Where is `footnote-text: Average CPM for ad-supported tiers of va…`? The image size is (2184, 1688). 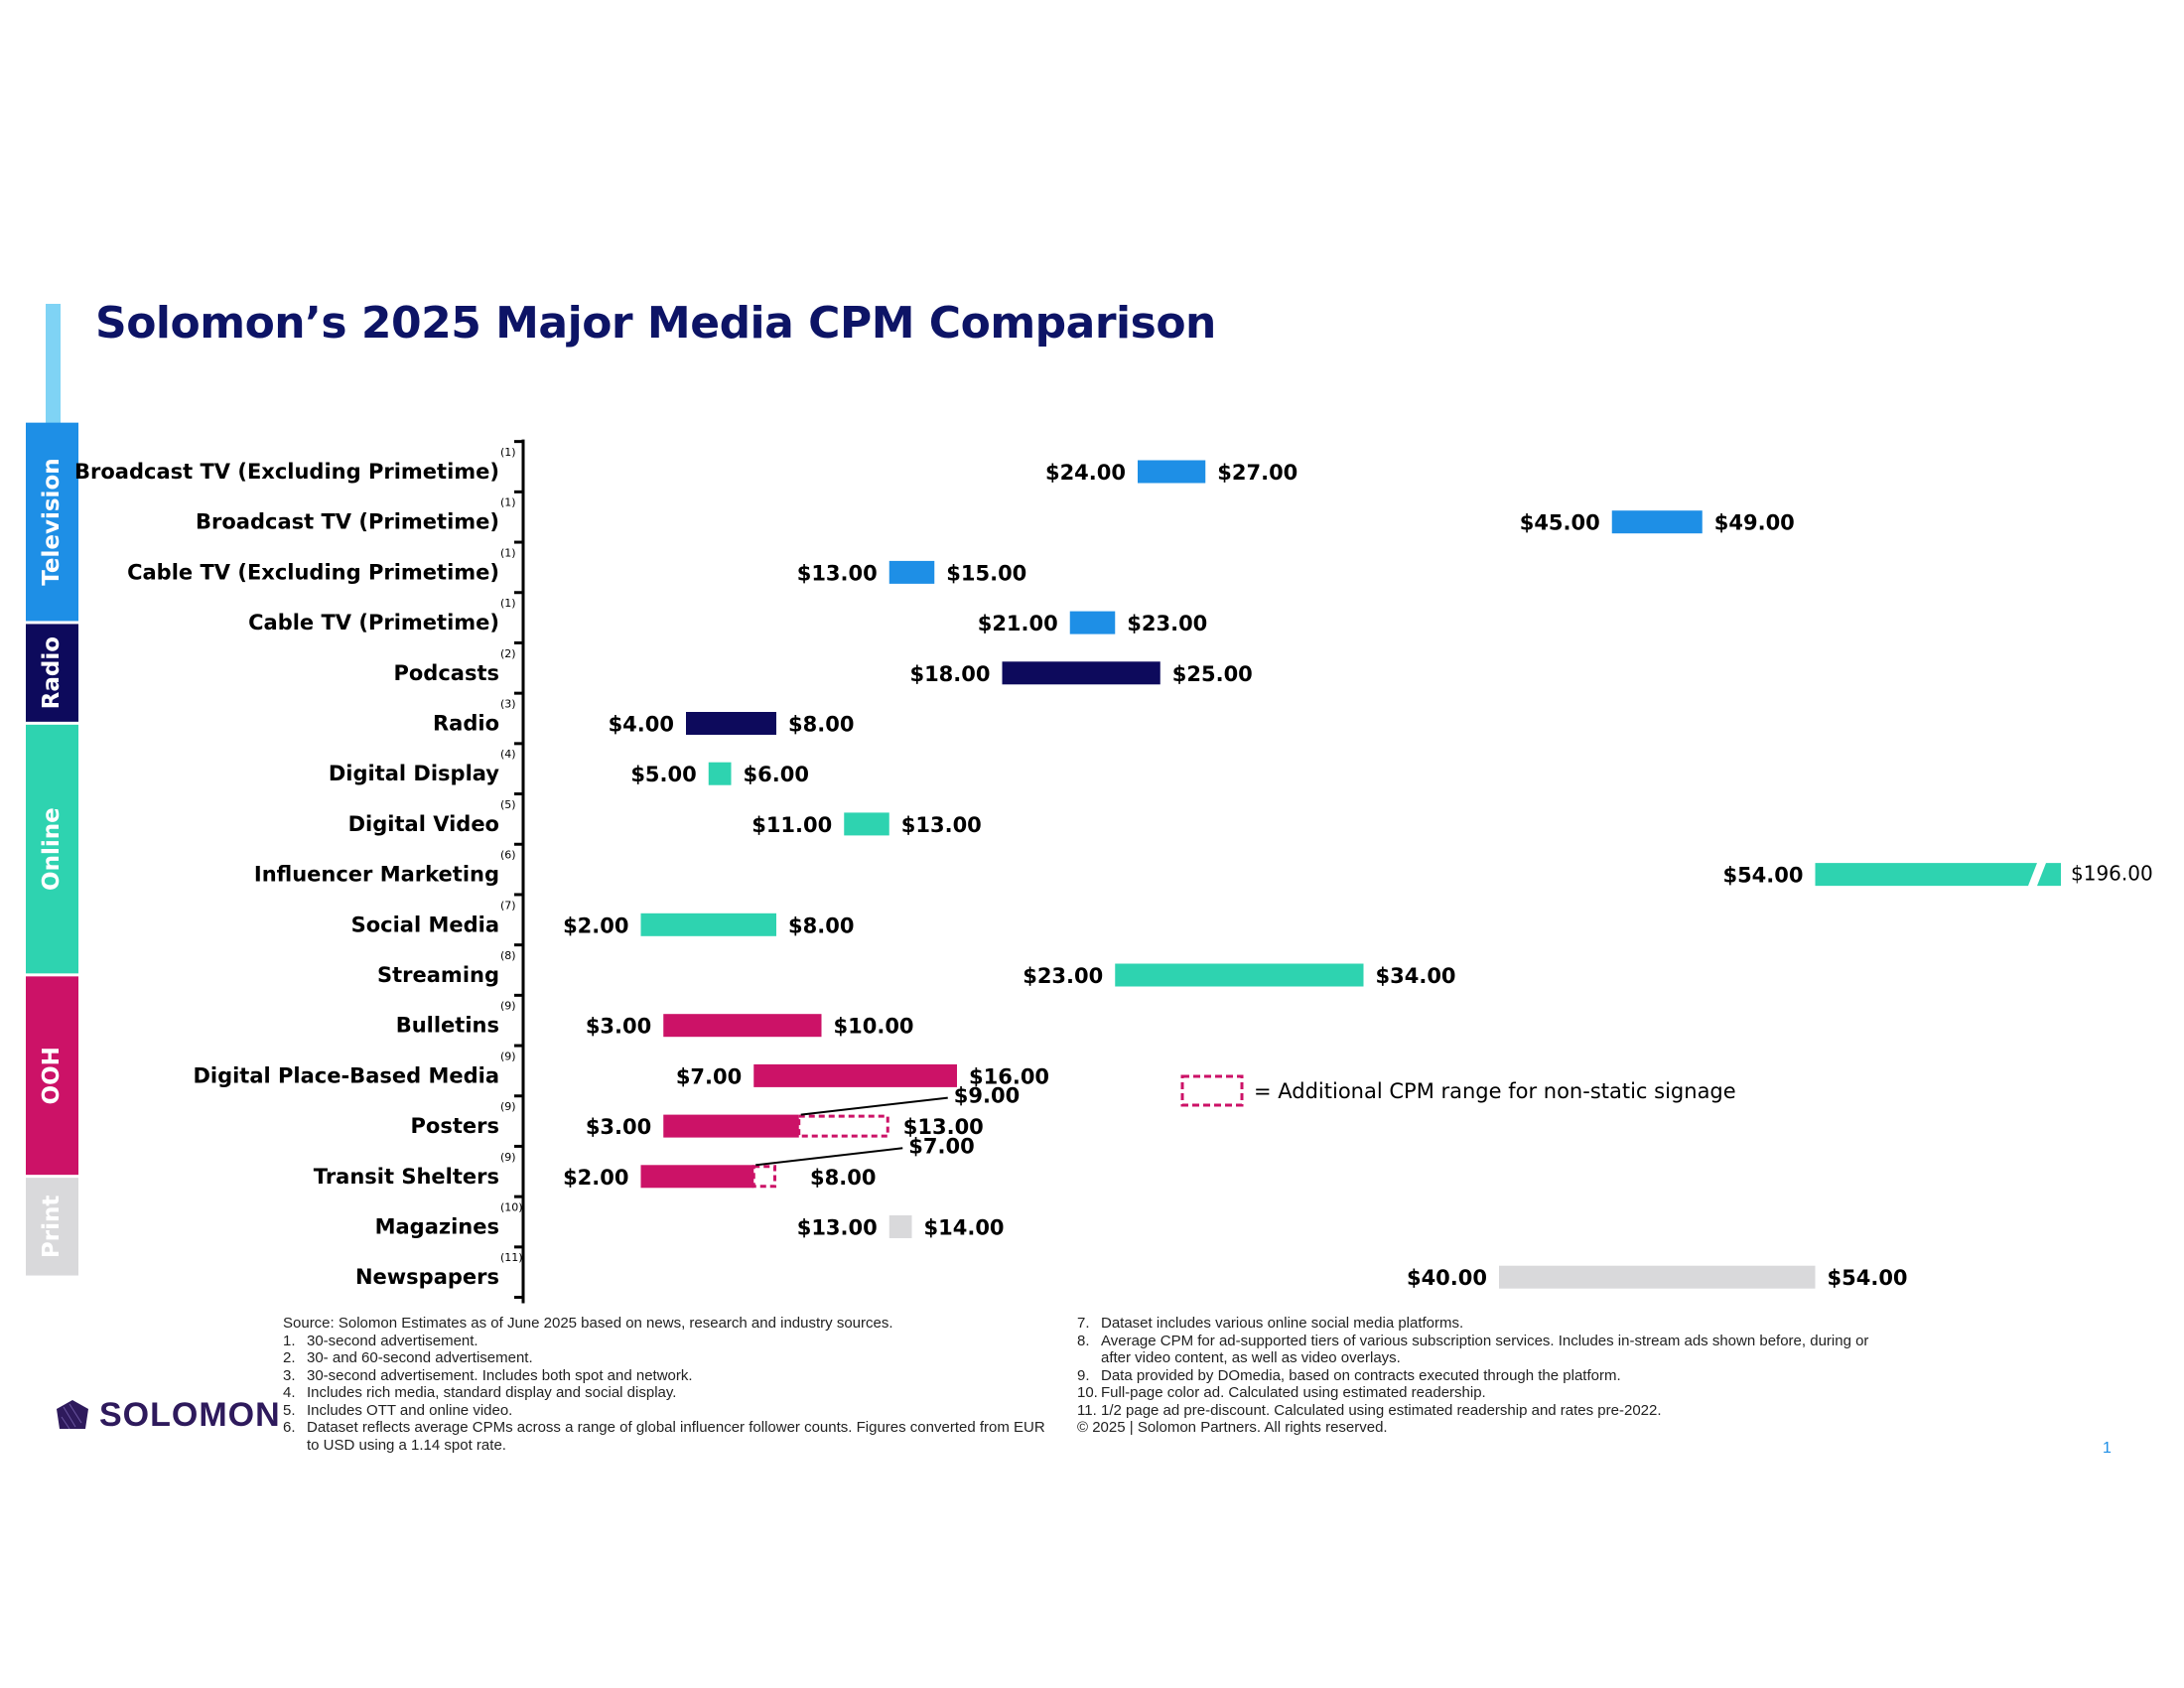
footnote-text: Average CPM for ad-supported tiers of va… is located at coordinates (1485, 1349).